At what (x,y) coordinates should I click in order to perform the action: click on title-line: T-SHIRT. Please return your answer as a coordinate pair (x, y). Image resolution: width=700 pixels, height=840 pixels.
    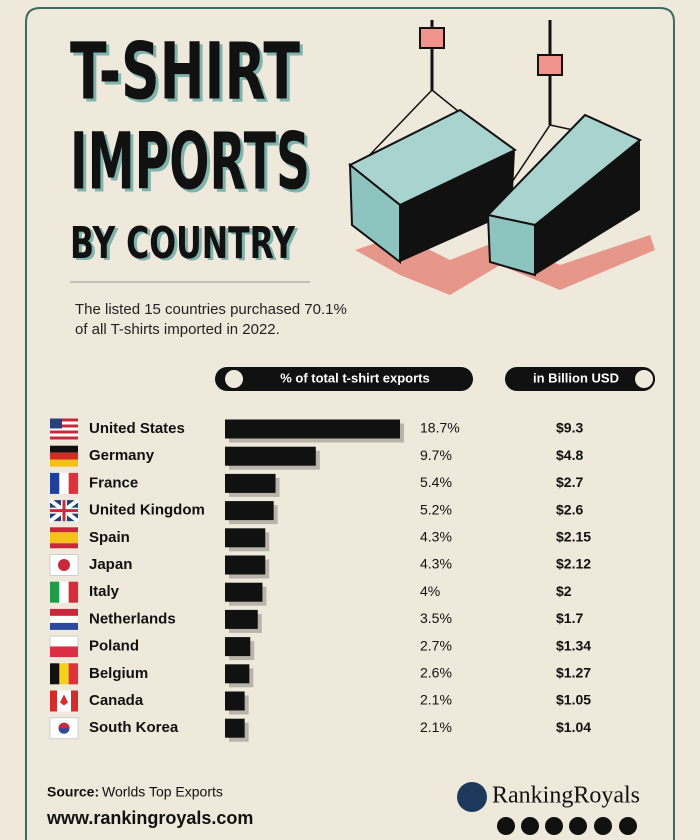
    Looking at the image, I should click on (185, 72).